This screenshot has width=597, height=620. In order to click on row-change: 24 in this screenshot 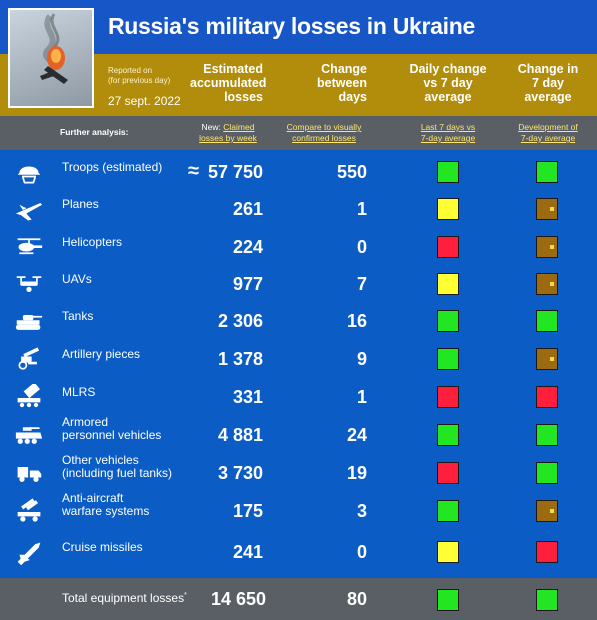, I will do `click(356, 435)`.